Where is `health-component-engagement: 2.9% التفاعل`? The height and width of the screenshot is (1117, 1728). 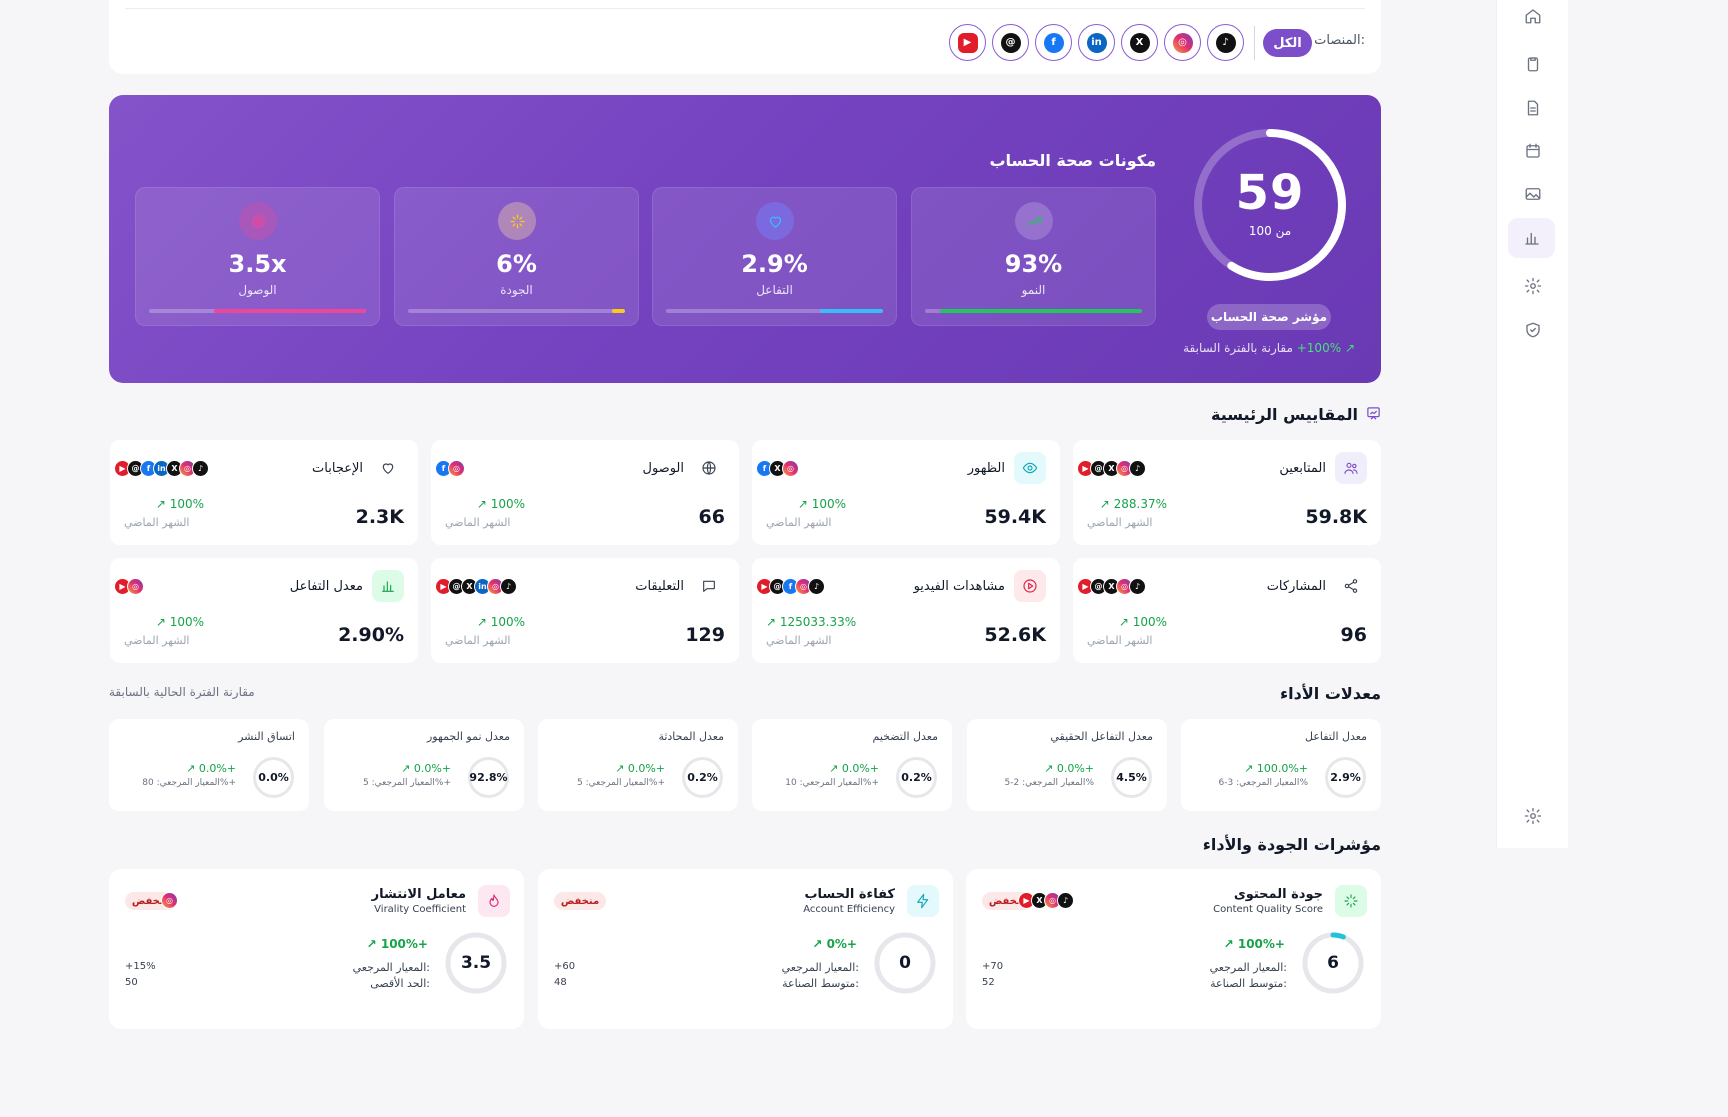 health-component-engagement: 2.9% التفاعل is located at coordinates (774, 256).